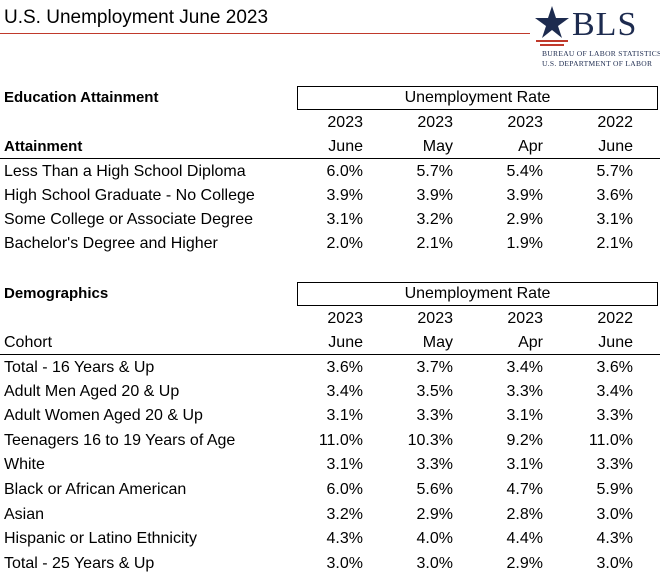 The height and width of the screenshot is (576, 660). I want to click on table-cell: 5.6%, so click(434, 489).